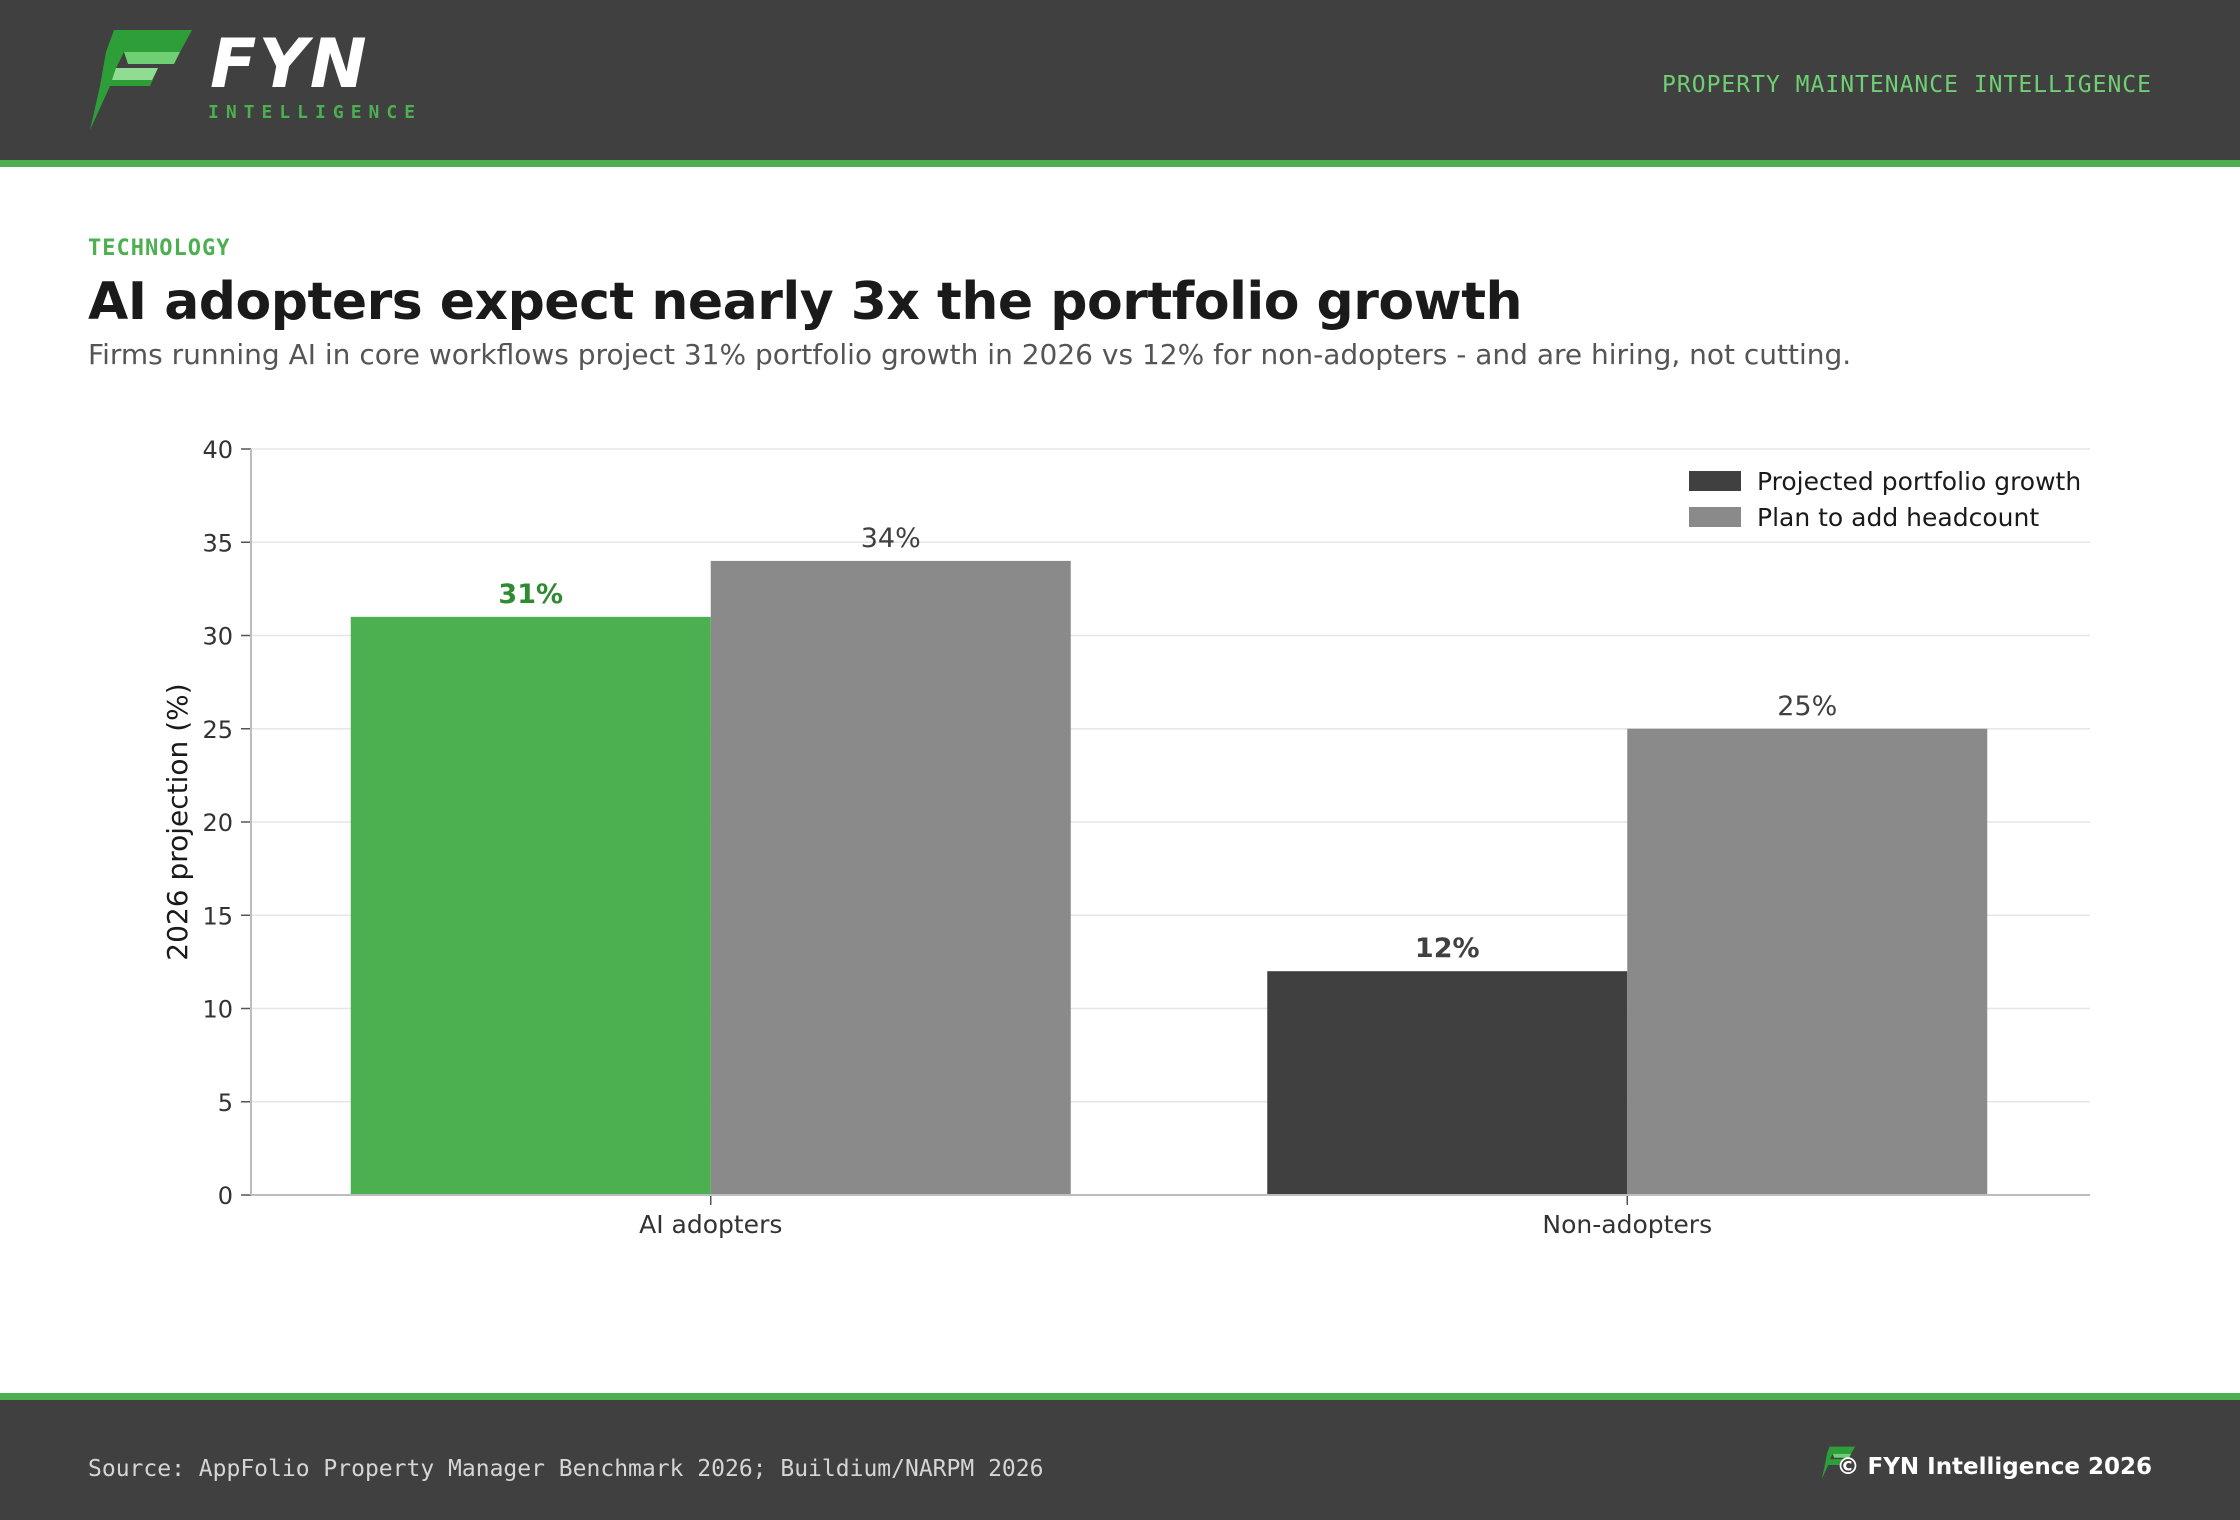  Describe the element at coordinates (225, 1196) in the screenshot. I see `y-tick-label: 0` at that location.